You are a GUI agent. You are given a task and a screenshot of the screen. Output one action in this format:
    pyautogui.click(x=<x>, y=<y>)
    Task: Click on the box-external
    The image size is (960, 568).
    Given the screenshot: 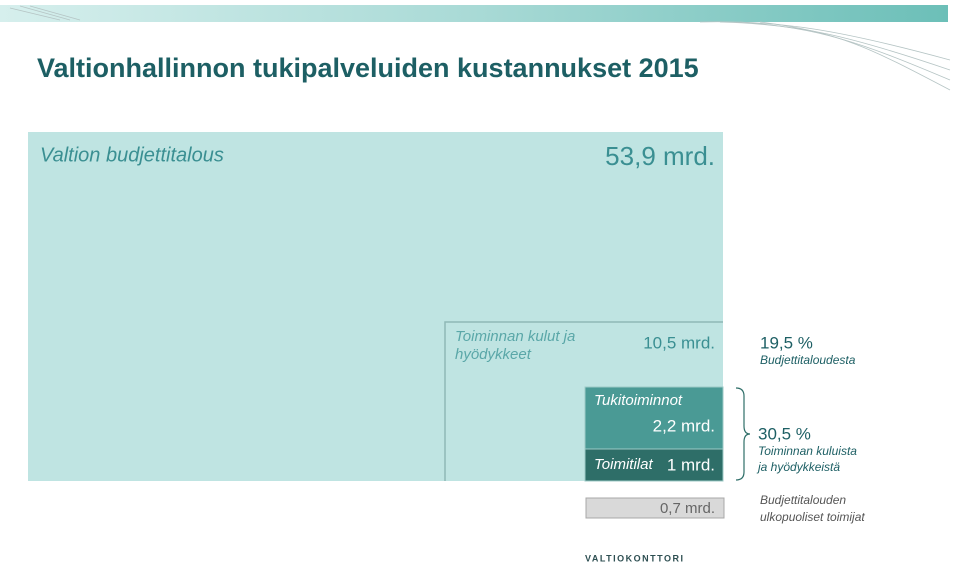 What is the action you would take?
    pyautogui.click(x=655, y=508)
    